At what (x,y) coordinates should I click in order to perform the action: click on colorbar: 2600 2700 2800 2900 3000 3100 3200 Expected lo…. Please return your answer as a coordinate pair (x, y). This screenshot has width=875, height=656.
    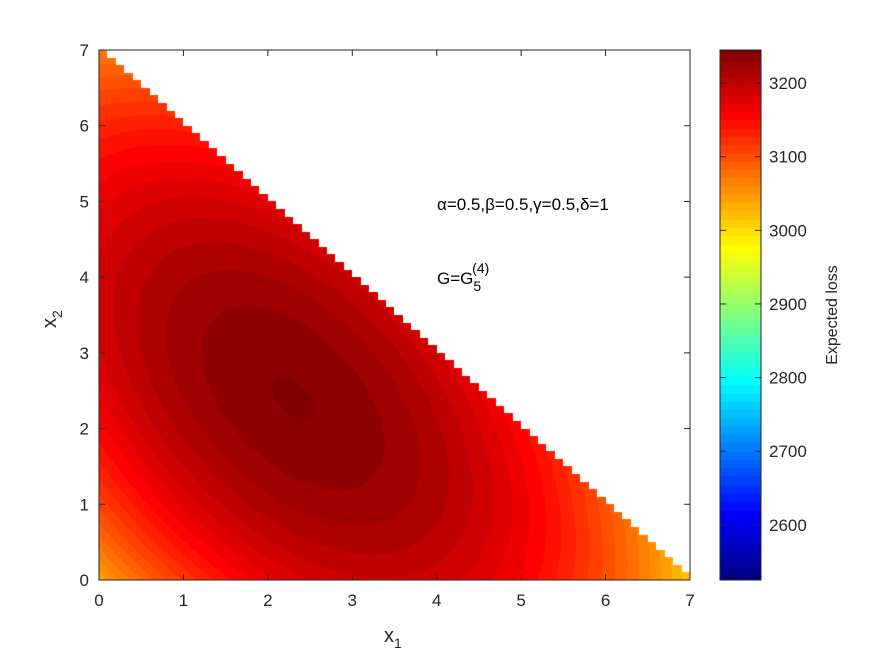
    Looking at the image, I should click on (780, 315).